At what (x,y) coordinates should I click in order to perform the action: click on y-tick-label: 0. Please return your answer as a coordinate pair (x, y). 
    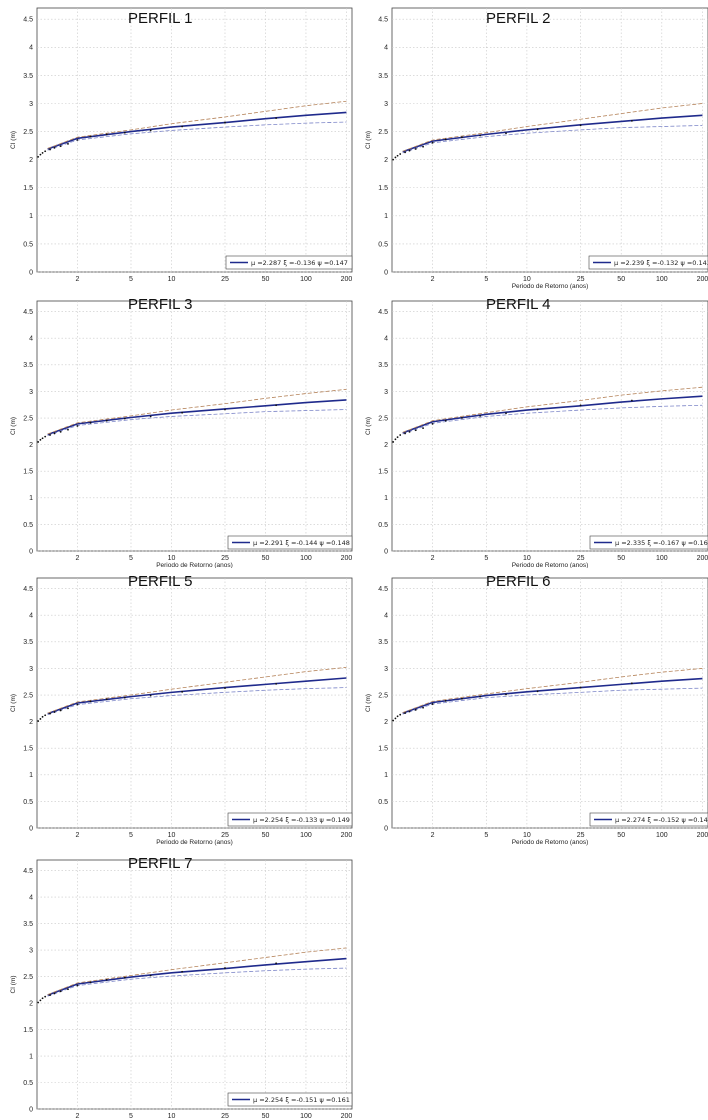
    Looking at the image, I should click on (31, 272).